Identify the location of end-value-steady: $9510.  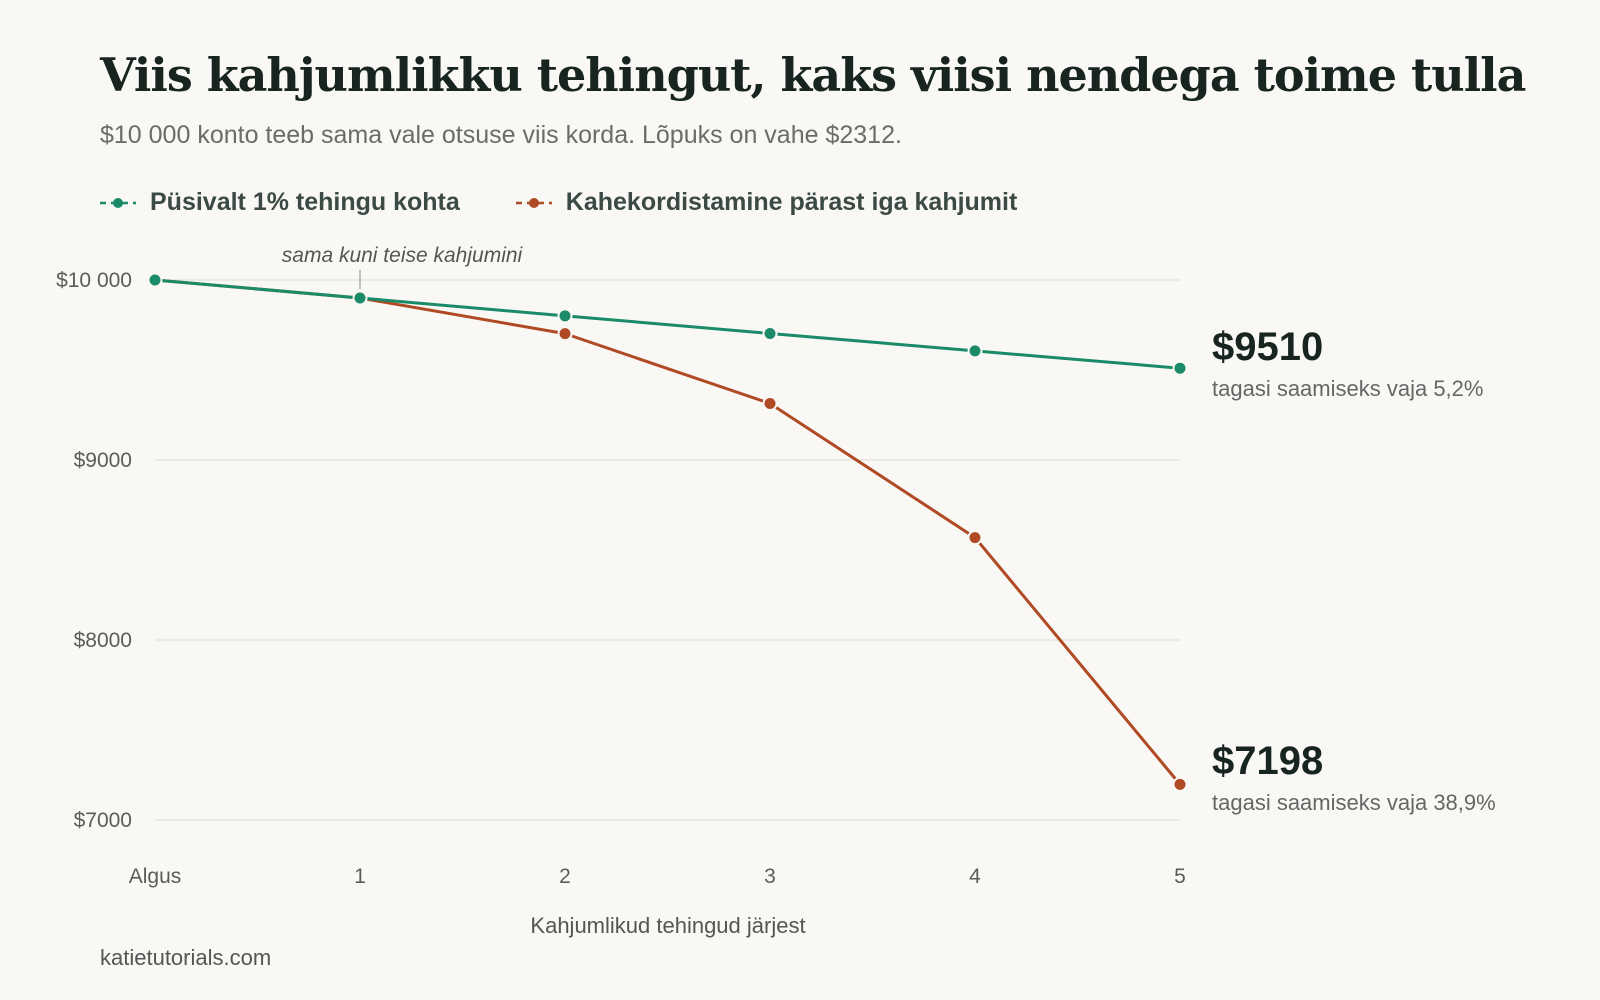
(1267, 347).